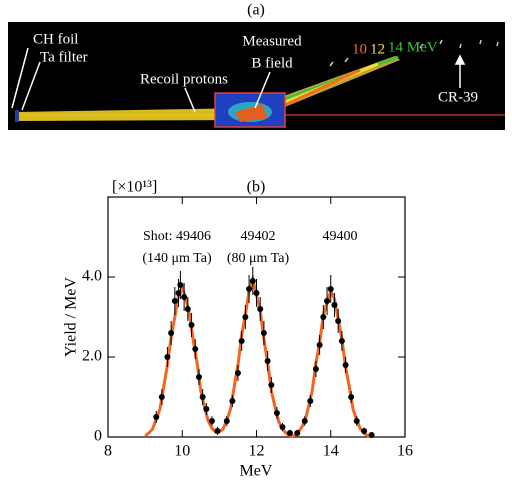 The height and width of the screenshot is (485, 512). Describe the element at coordinates (257, 451) in the screenshot. I see `x-tick-label: 12` at that location.